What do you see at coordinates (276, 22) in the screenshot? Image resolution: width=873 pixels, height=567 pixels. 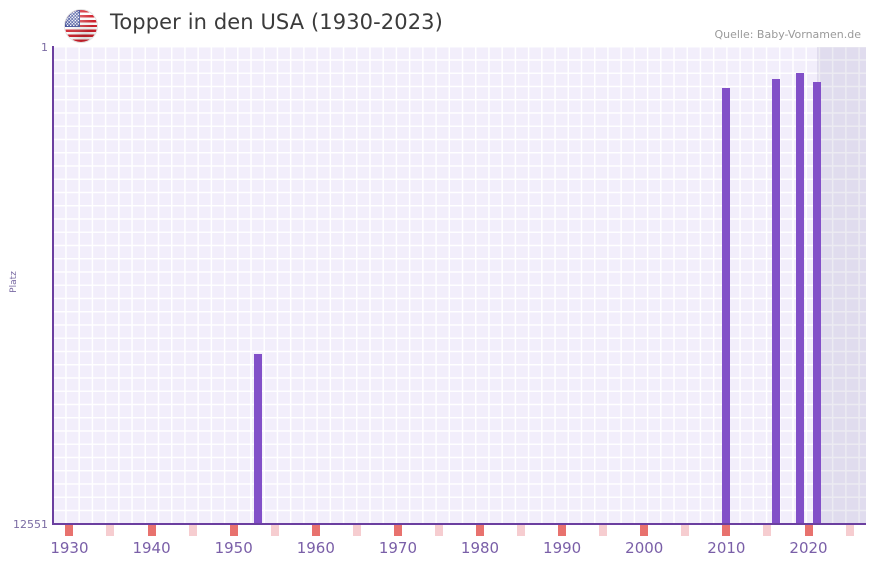 I see `page-title: Topper in den USA (1930-2023)` at bounding box center [276, 22].